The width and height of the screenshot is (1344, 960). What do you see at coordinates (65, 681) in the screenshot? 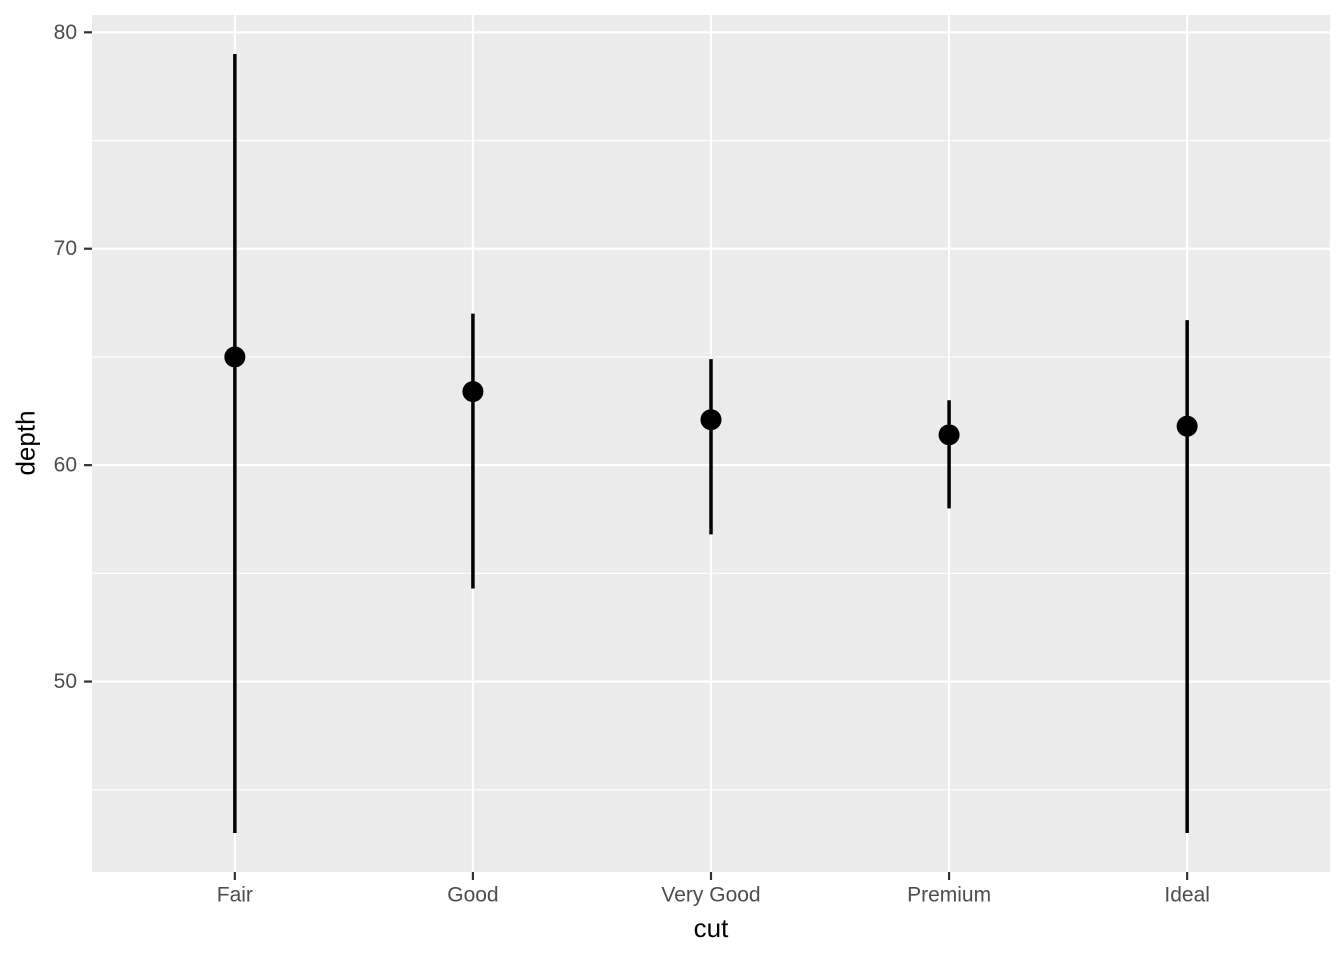
I see `y-tick-label: 50` at bounding box center [65, 681].